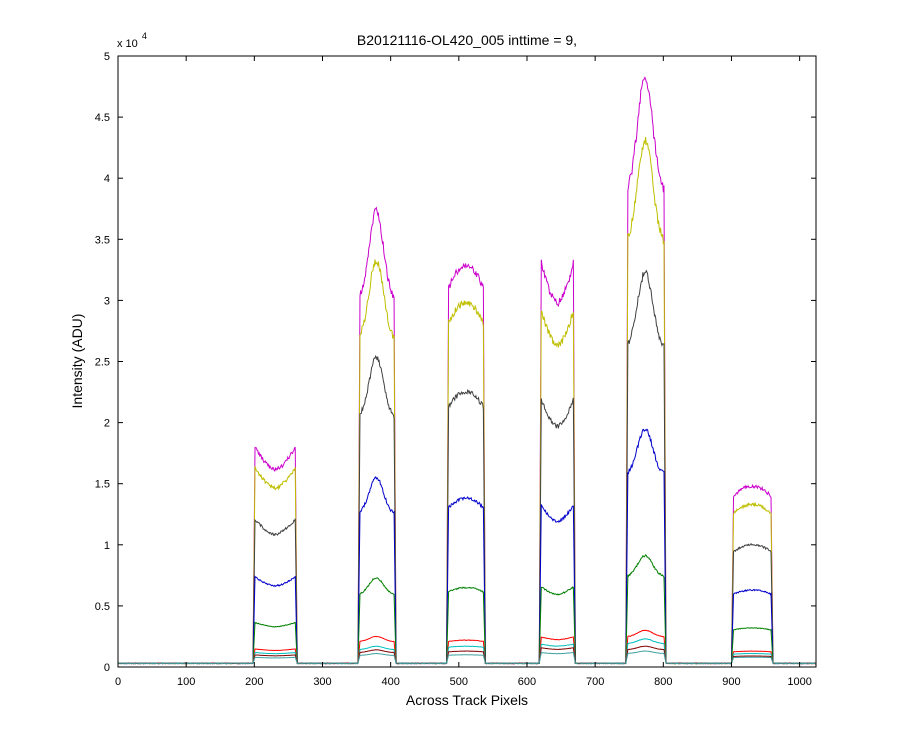  I want to click on chart-title: B20121116-OL420_005 inttime = 9,, so click(467, 40).